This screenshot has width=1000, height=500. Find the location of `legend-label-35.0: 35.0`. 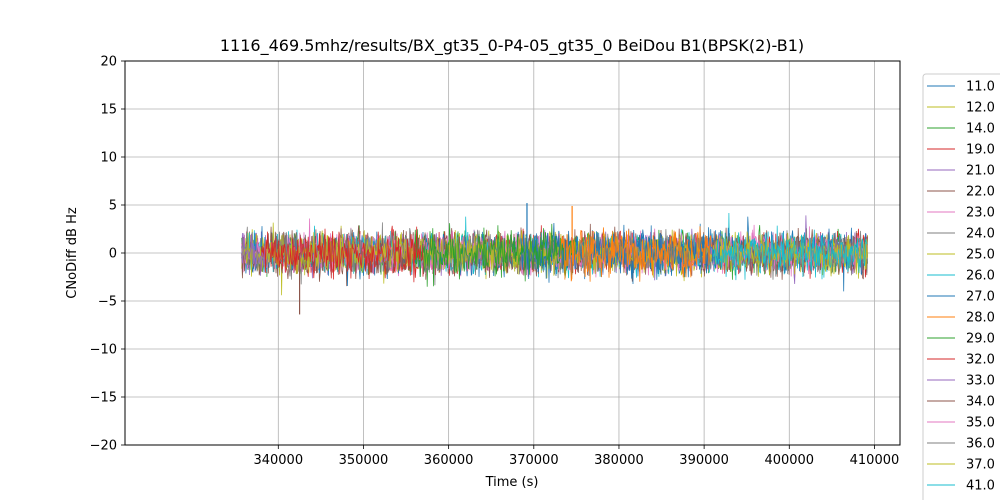

legend-label-35.0: 35.0 is located at coordinates (980, 423).